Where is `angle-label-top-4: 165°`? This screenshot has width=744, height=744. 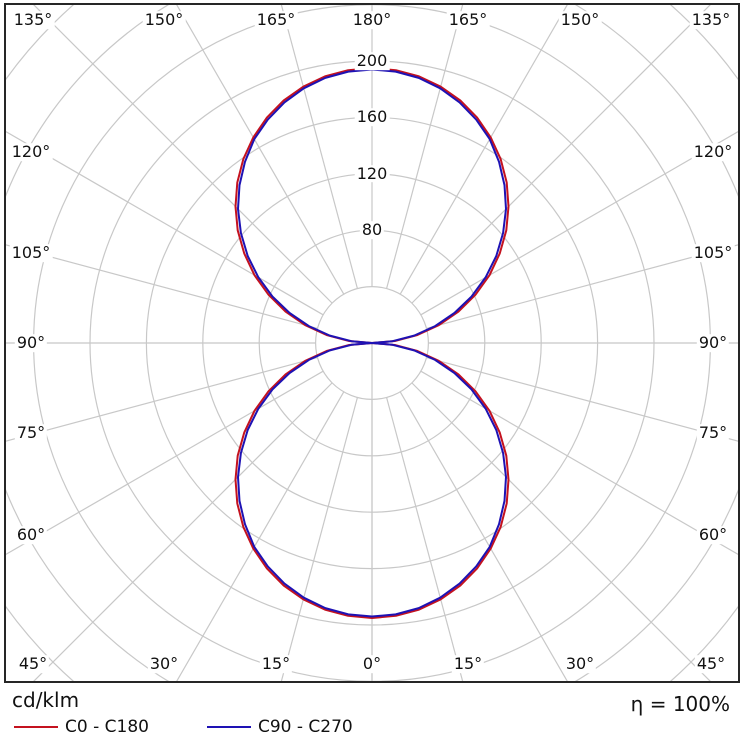
angle-label-top-4: 165° is located at coordinates (468, 20).